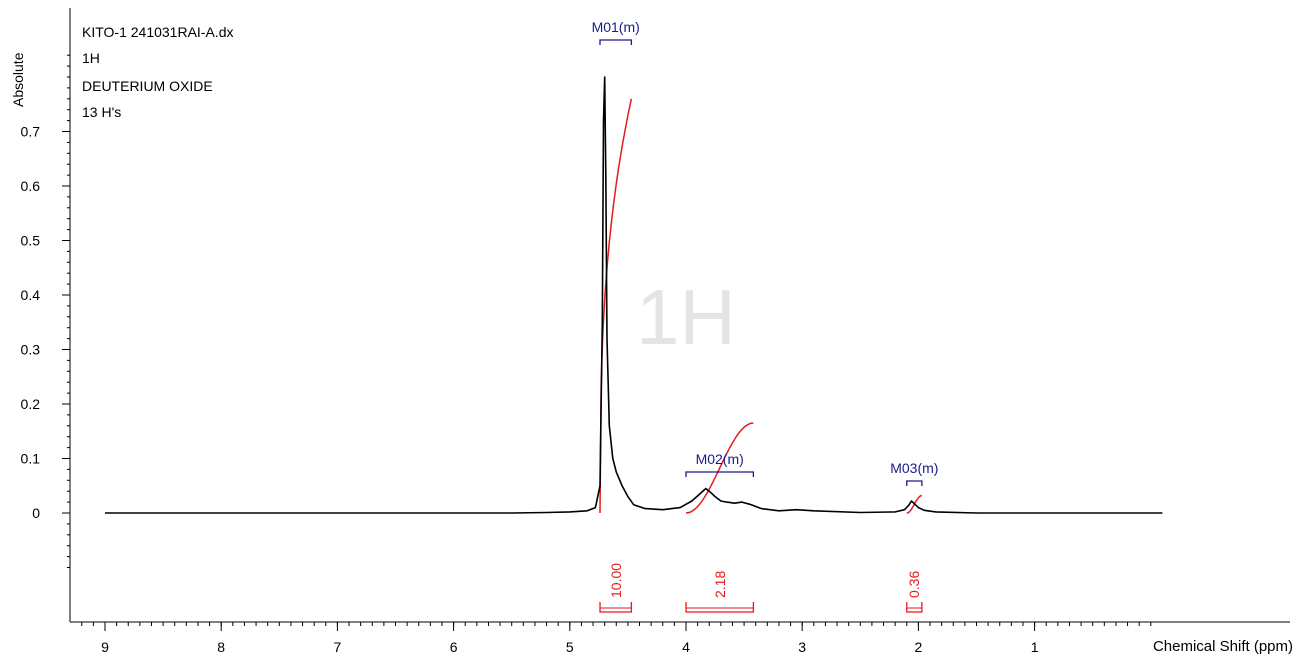 This screenshot has width=1297, height=662. I want to click on proton-count: 13 H's, so click(102, 112).